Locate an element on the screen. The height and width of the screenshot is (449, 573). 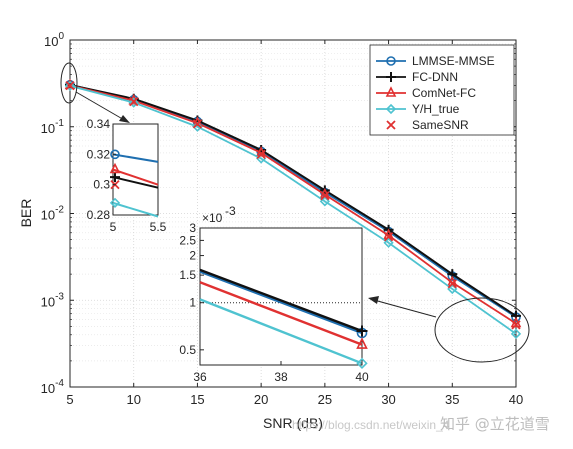
inset-2-frame is located at coordinates (281, 296).